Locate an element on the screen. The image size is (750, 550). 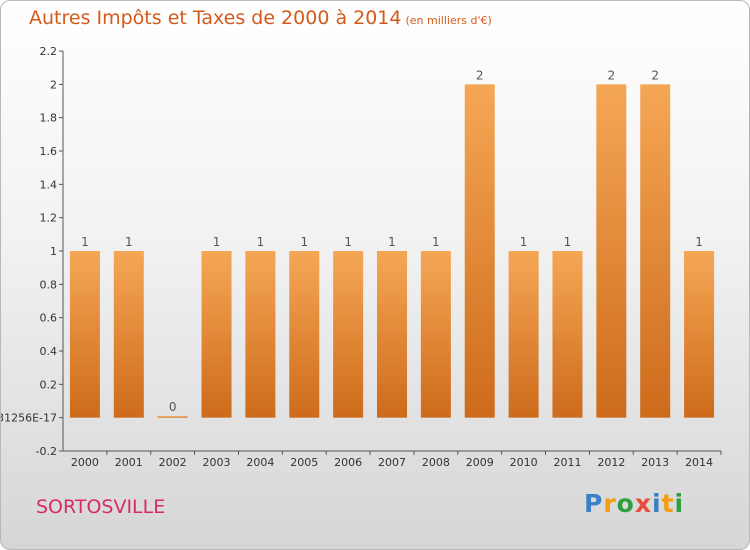
x-tick-label: 2012 is located at coordinates (611, 462).